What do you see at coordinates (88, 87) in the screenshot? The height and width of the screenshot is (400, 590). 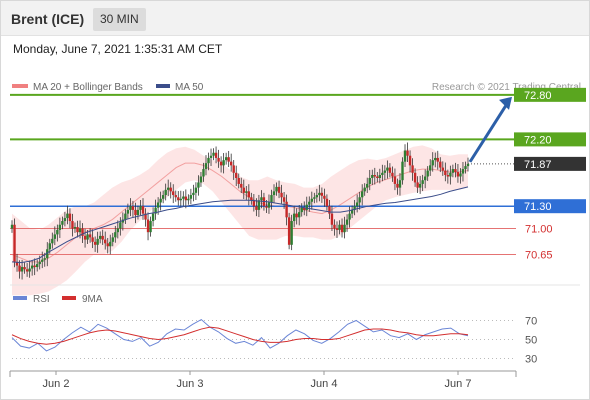 I see `bollinger-legend-label: MA 20 + Bollinger Bands` at bounding box center [88, 87].